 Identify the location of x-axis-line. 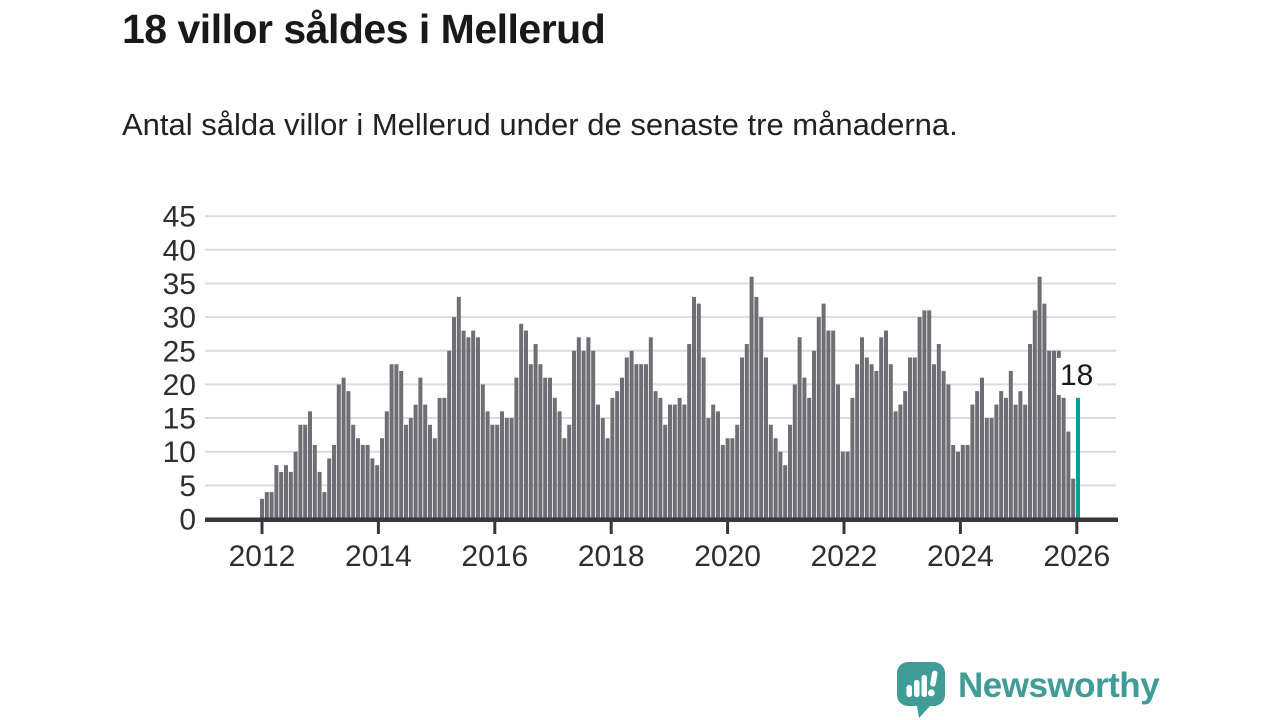
(661, 519).